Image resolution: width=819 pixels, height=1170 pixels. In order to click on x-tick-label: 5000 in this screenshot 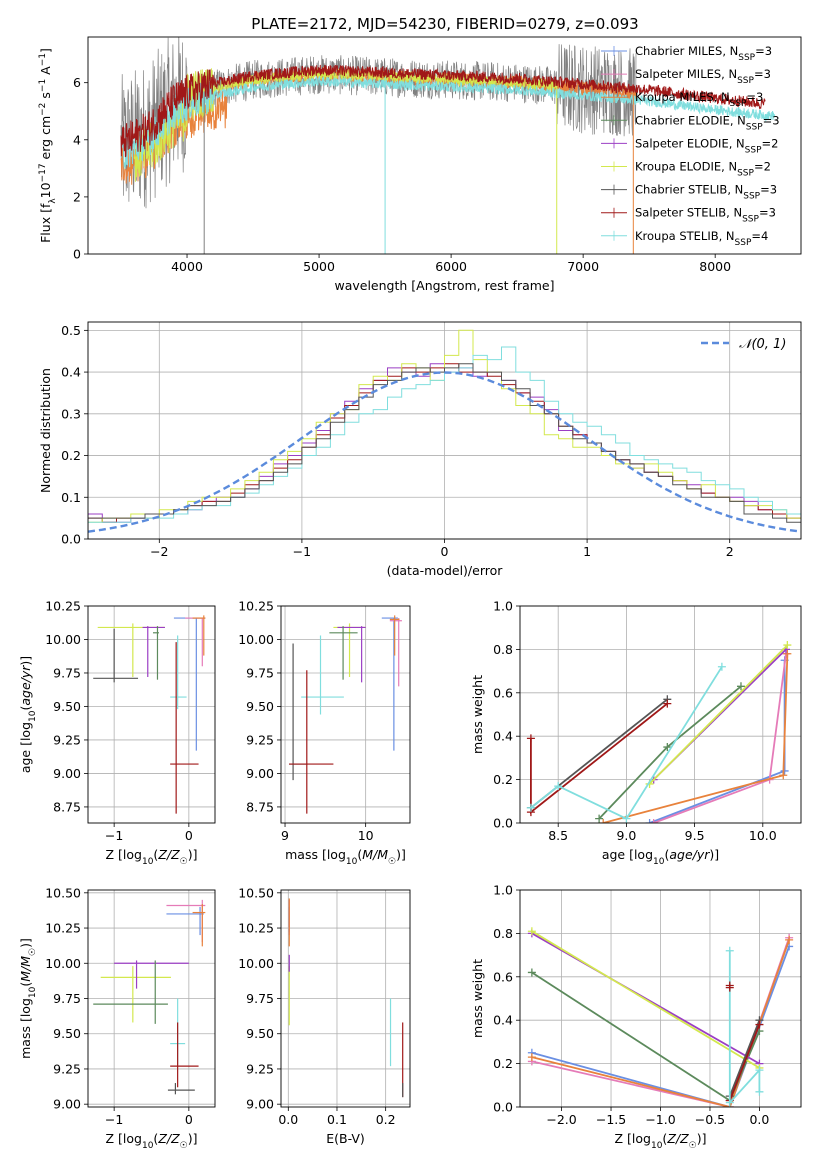, I will do `click(319, 266)`.